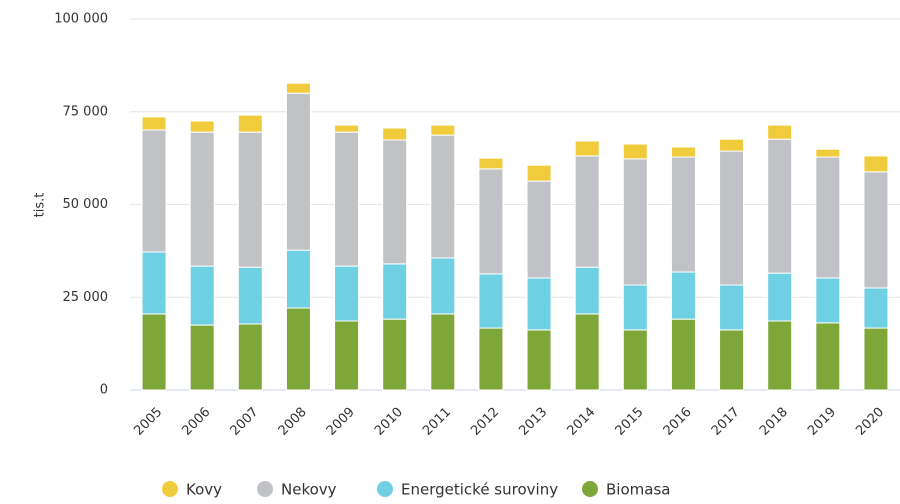 Image resolution: width=900 pixels, height=504 pixels. What do you see at coordinates (726, 422) in the screenshot?
I see `x-tick-label: 2017` at bounding box center [726, 422].